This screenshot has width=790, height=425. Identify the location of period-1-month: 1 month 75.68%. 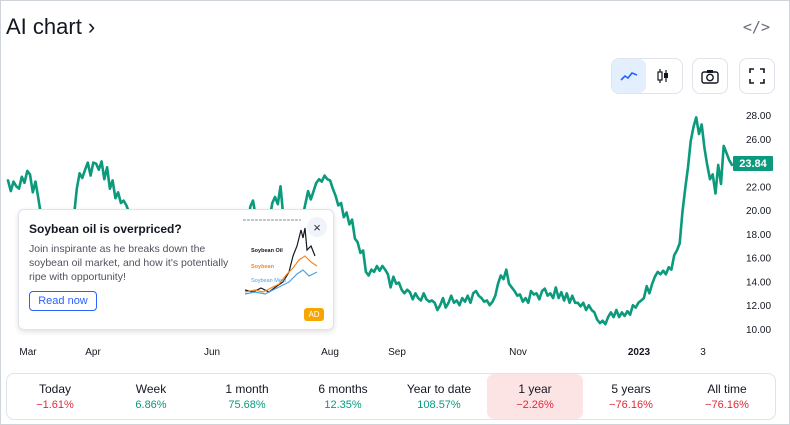
(247, 396).